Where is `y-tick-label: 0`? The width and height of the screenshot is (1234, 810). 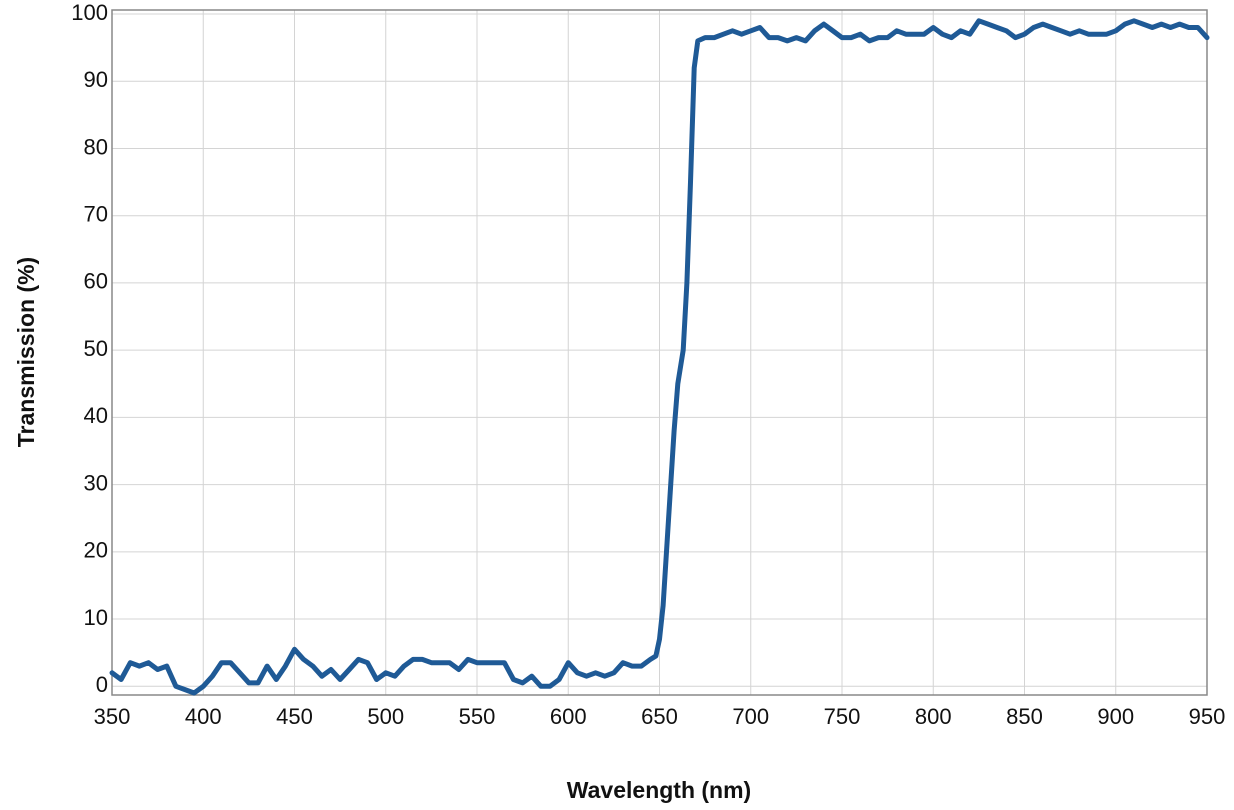
y-tick-label: 0 is located at coordinates (102, 684).